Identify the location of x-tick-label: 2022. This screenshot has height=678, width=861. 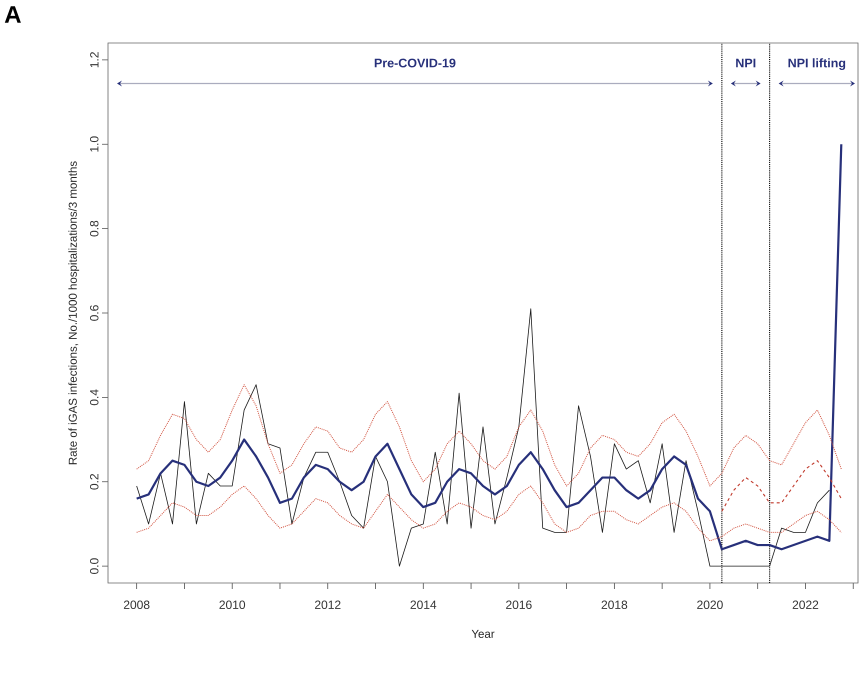
(805, 605).